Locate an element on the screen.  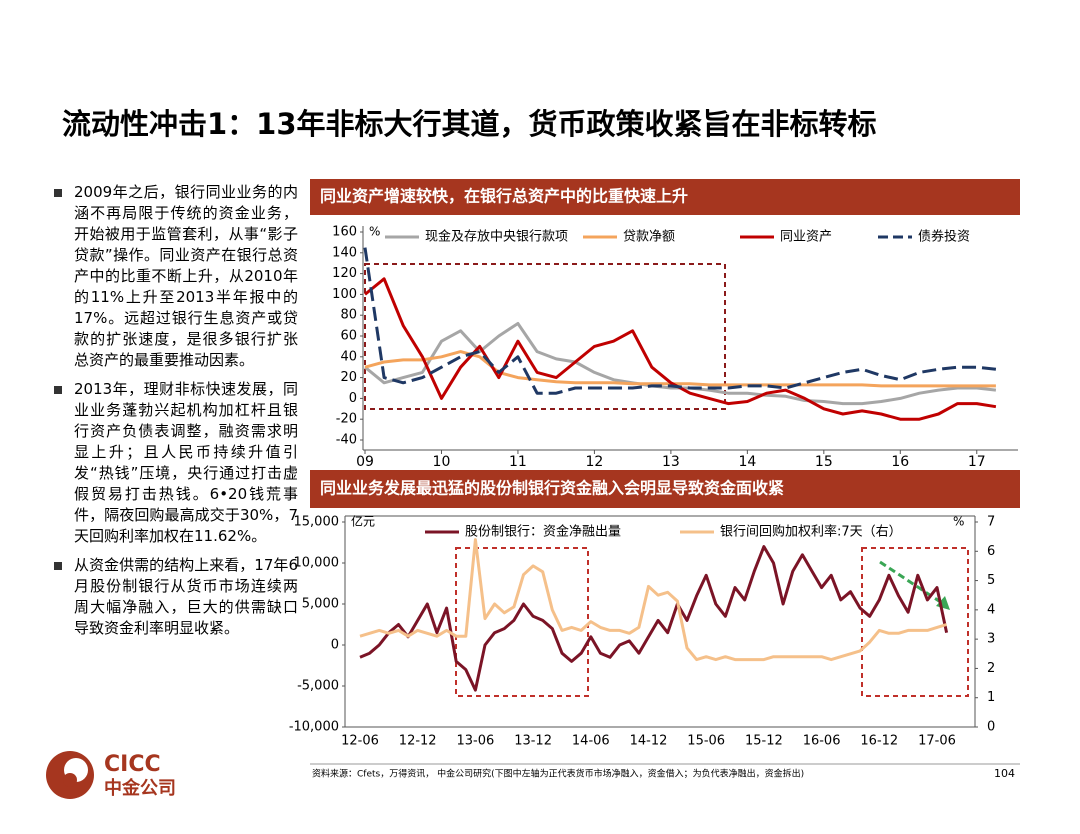
x-tick-label: 15-12 is located at coordinates (764, 741).